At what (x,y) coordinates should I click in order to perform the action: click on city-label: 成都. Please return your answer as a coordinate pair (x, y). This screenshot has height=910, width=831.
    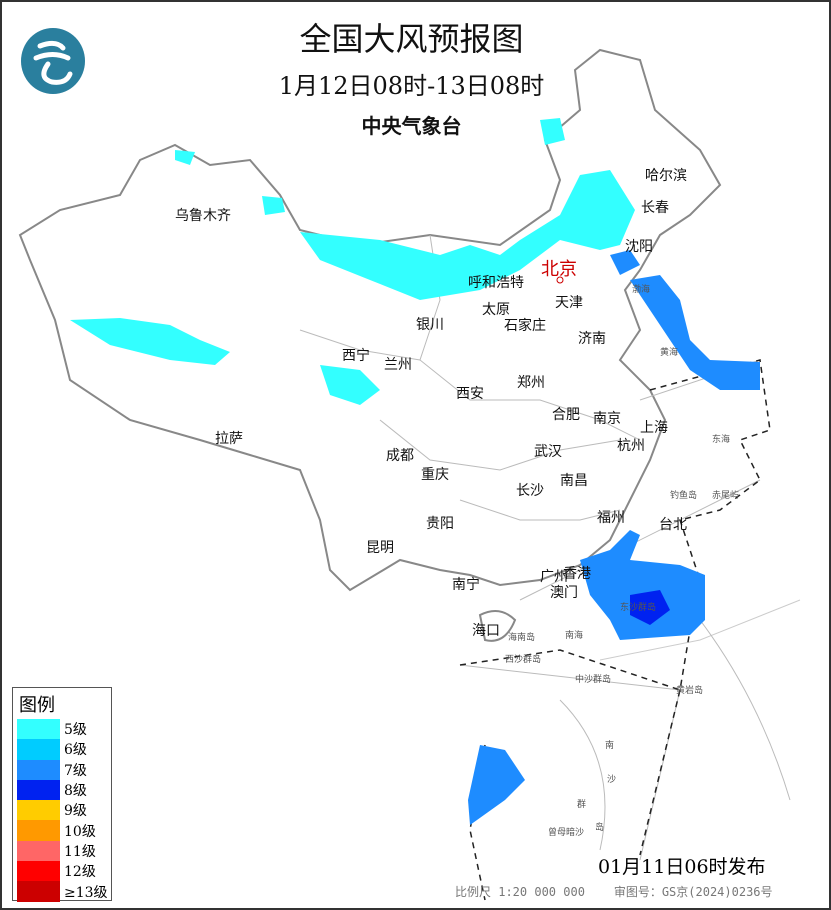
    Looking at the image, I should click on (400, 456).